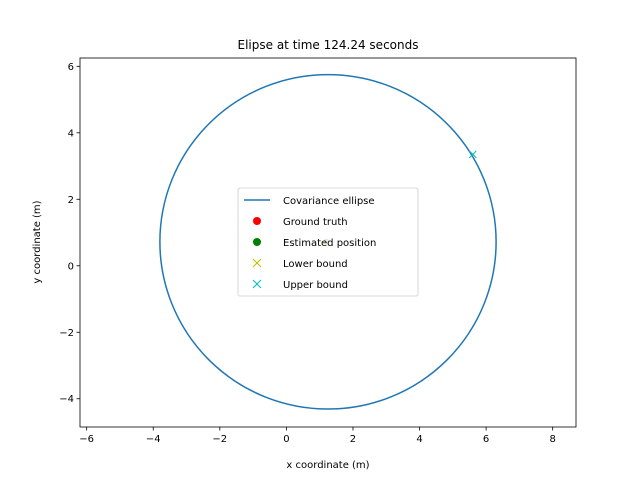 This screenshot has height=480, width=640. I want to click on x-tick-label: −4, so click(153, 439).